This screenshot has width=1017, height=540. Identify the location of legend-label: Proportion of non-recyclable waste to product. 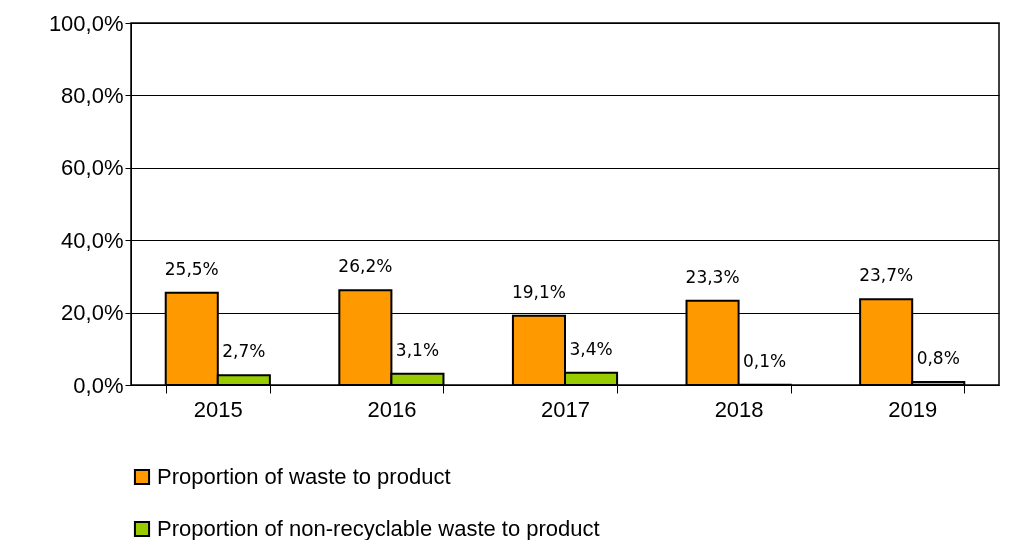
(378, 528).